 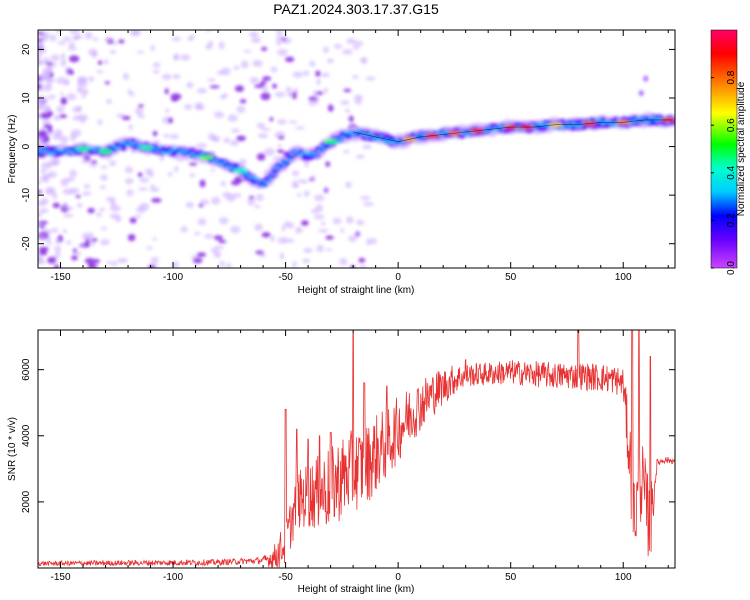 What do you see at coordinates (285, 277) in the screenshot?
I see `x-tick-label: -50` at bounding box center [285, 277].